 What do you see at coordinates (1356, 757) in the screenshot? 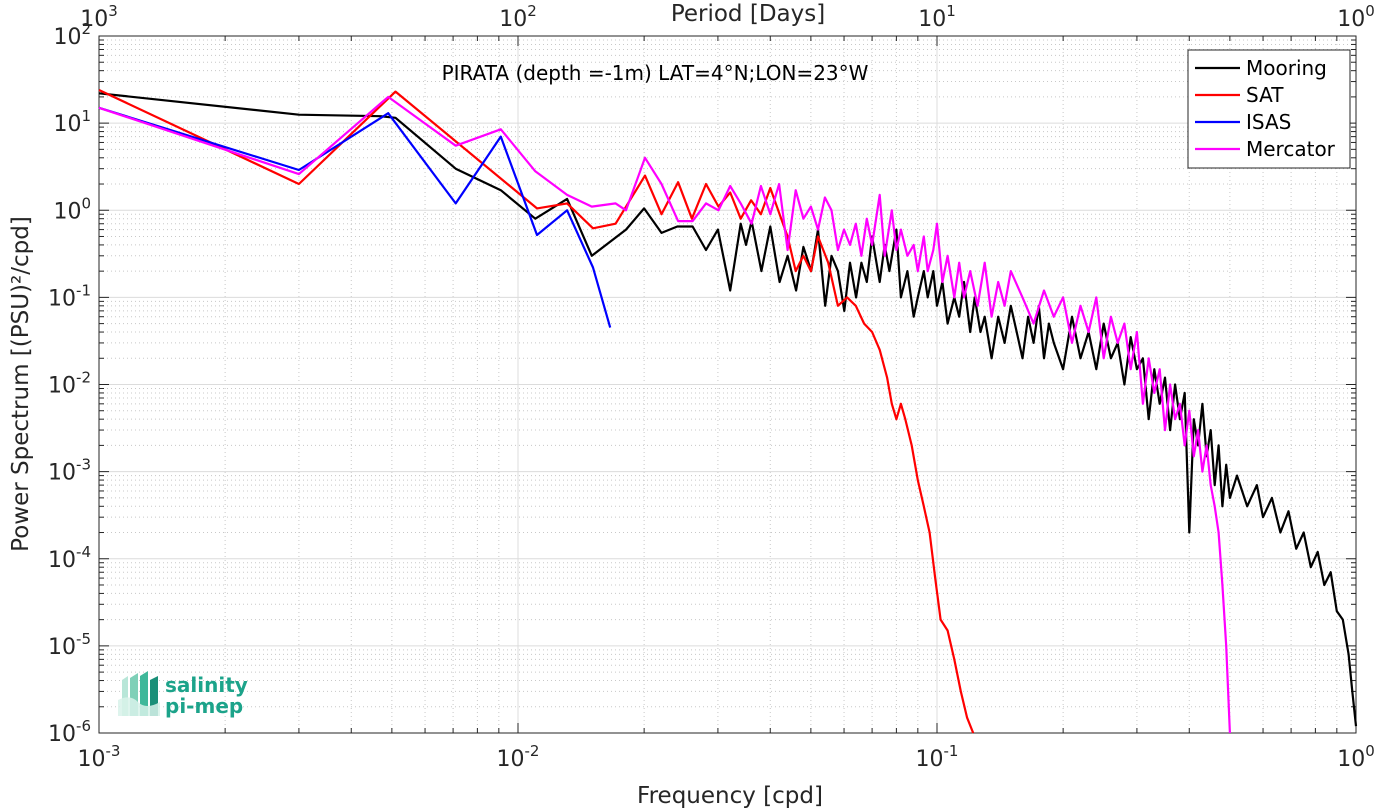
I see `x-tick-label: 10⁰` at bounding box center [1356, 757].